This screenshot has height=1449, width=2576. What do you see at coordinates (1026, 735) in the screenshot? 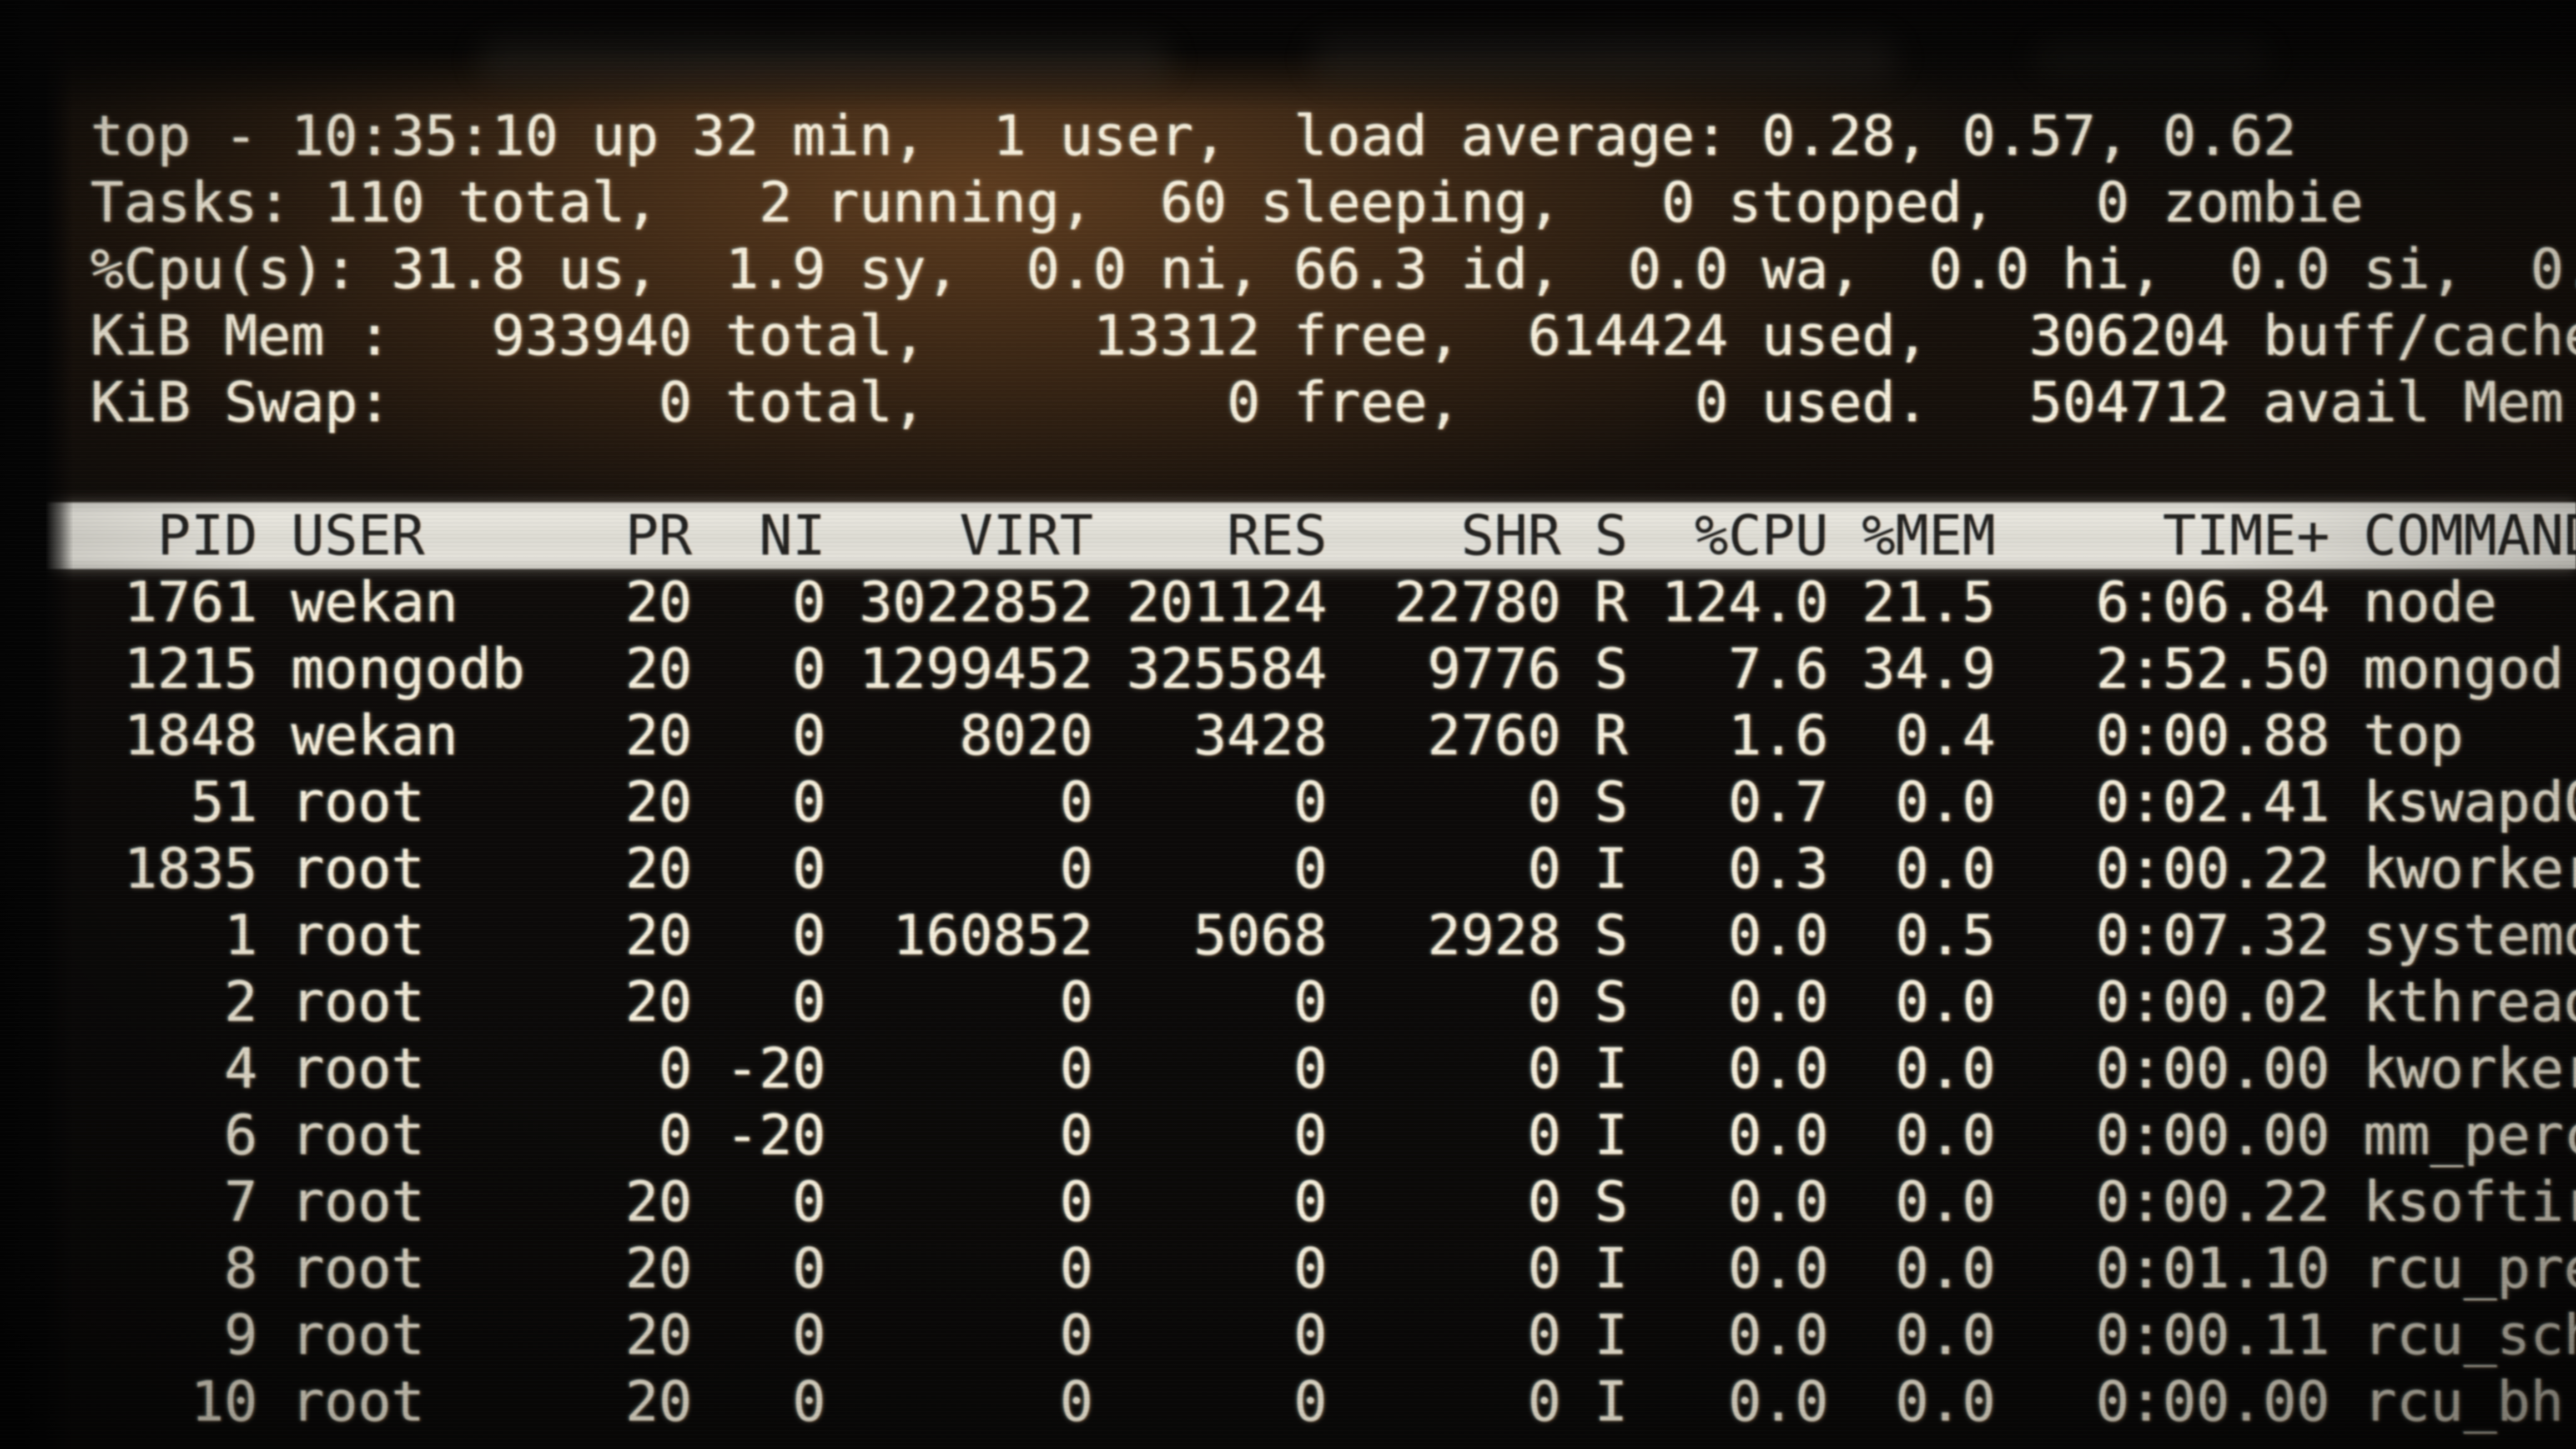
I see `virt-cell: 8020` at bounding box center [1026, 735].